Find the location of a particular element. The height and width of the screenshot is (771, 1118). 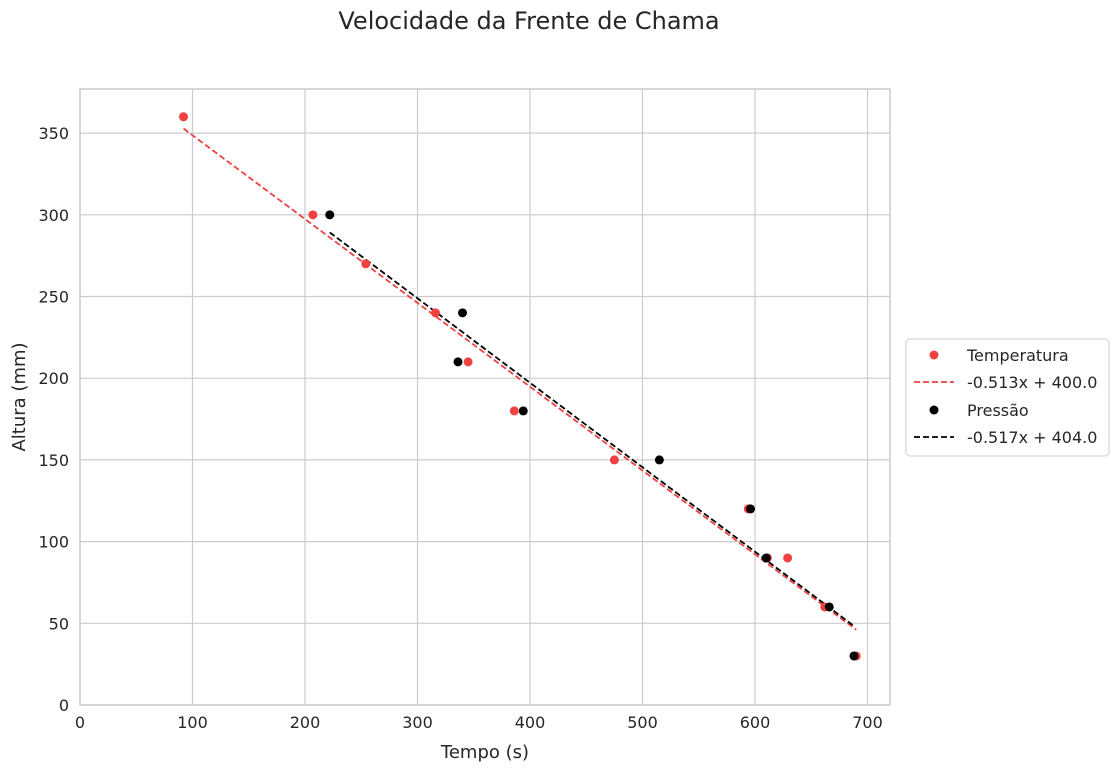

legend-marker-temperatura is located at coordinates (934, 355).